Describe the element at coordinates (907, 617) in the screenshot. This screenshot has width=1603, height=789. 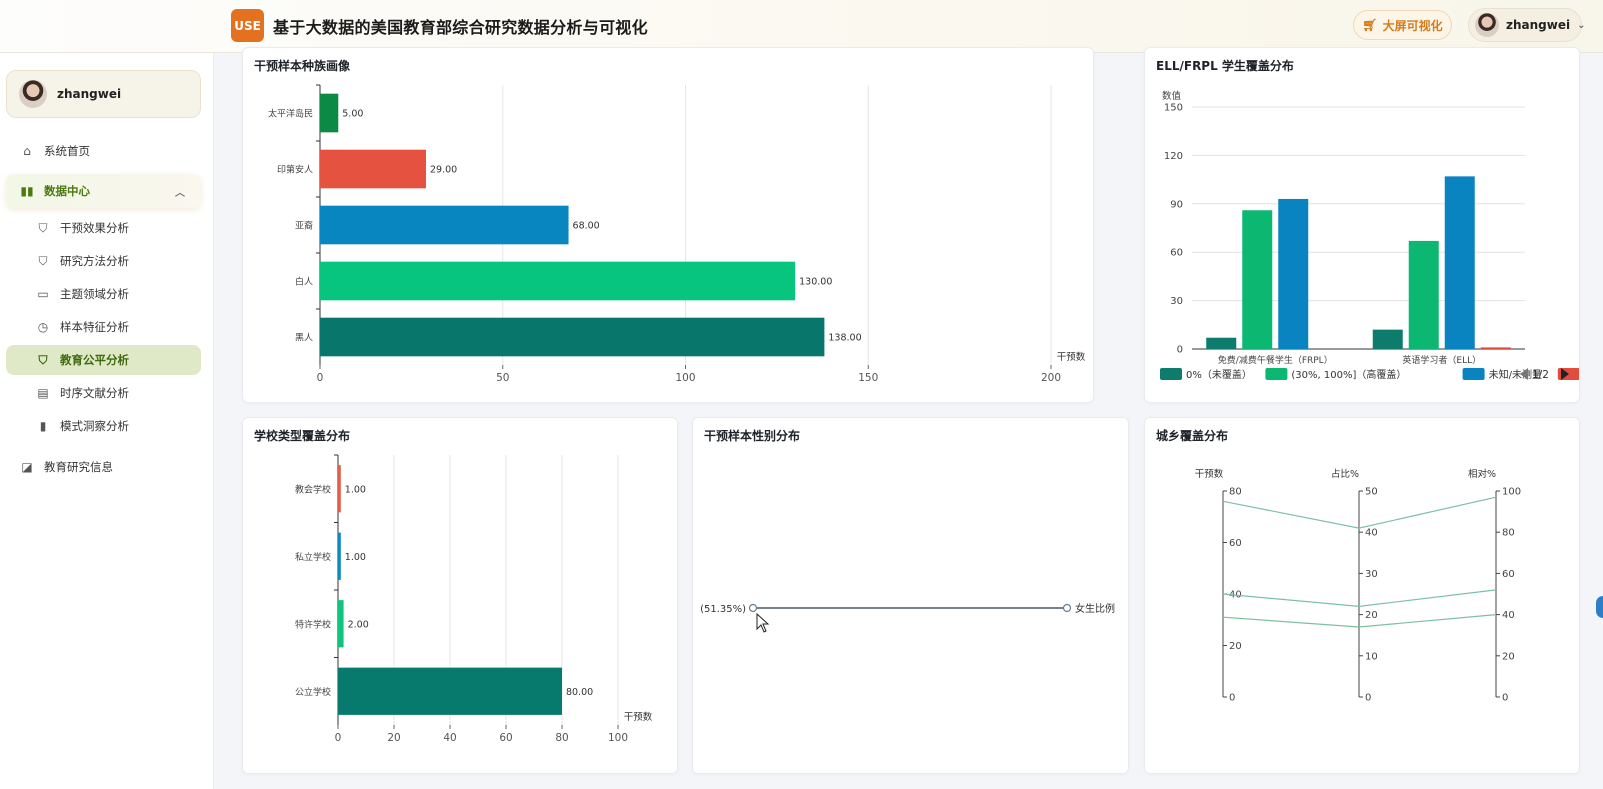
I see `gender-line-chart: (51.35%) 女生比例` at that location.